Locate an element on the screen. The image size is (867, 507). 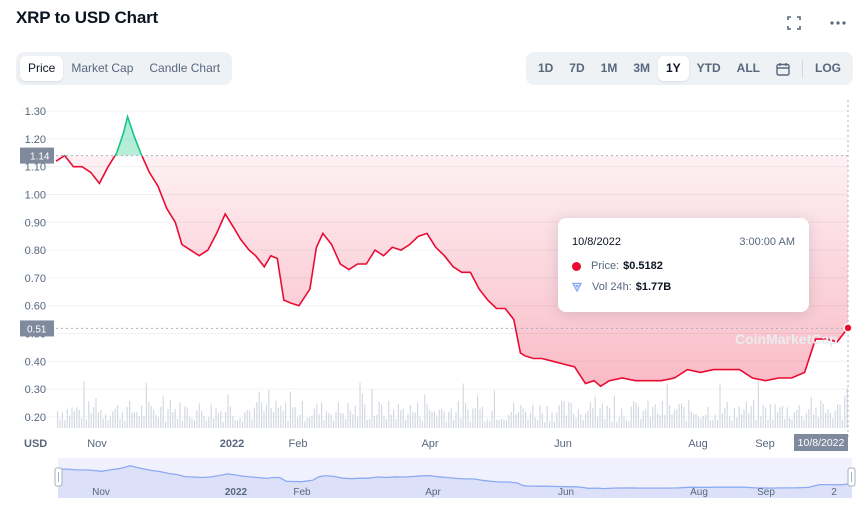
y-tick-label: 1.20 is located at coordinates (35, 140).